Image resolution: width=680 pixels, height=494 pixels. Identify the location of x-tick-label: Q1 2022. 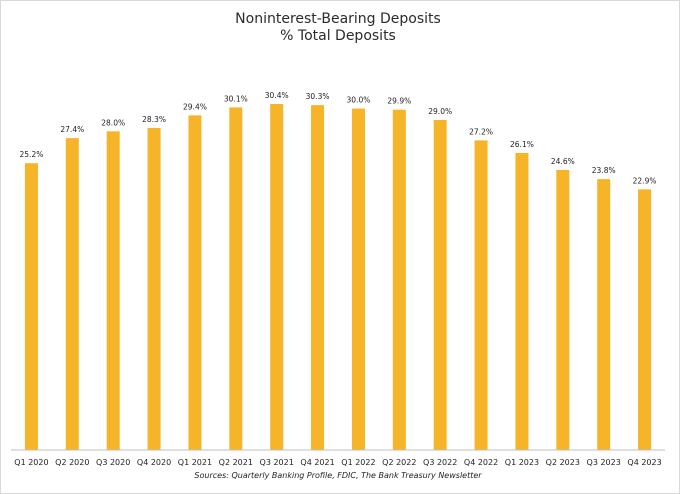
(358, 462).